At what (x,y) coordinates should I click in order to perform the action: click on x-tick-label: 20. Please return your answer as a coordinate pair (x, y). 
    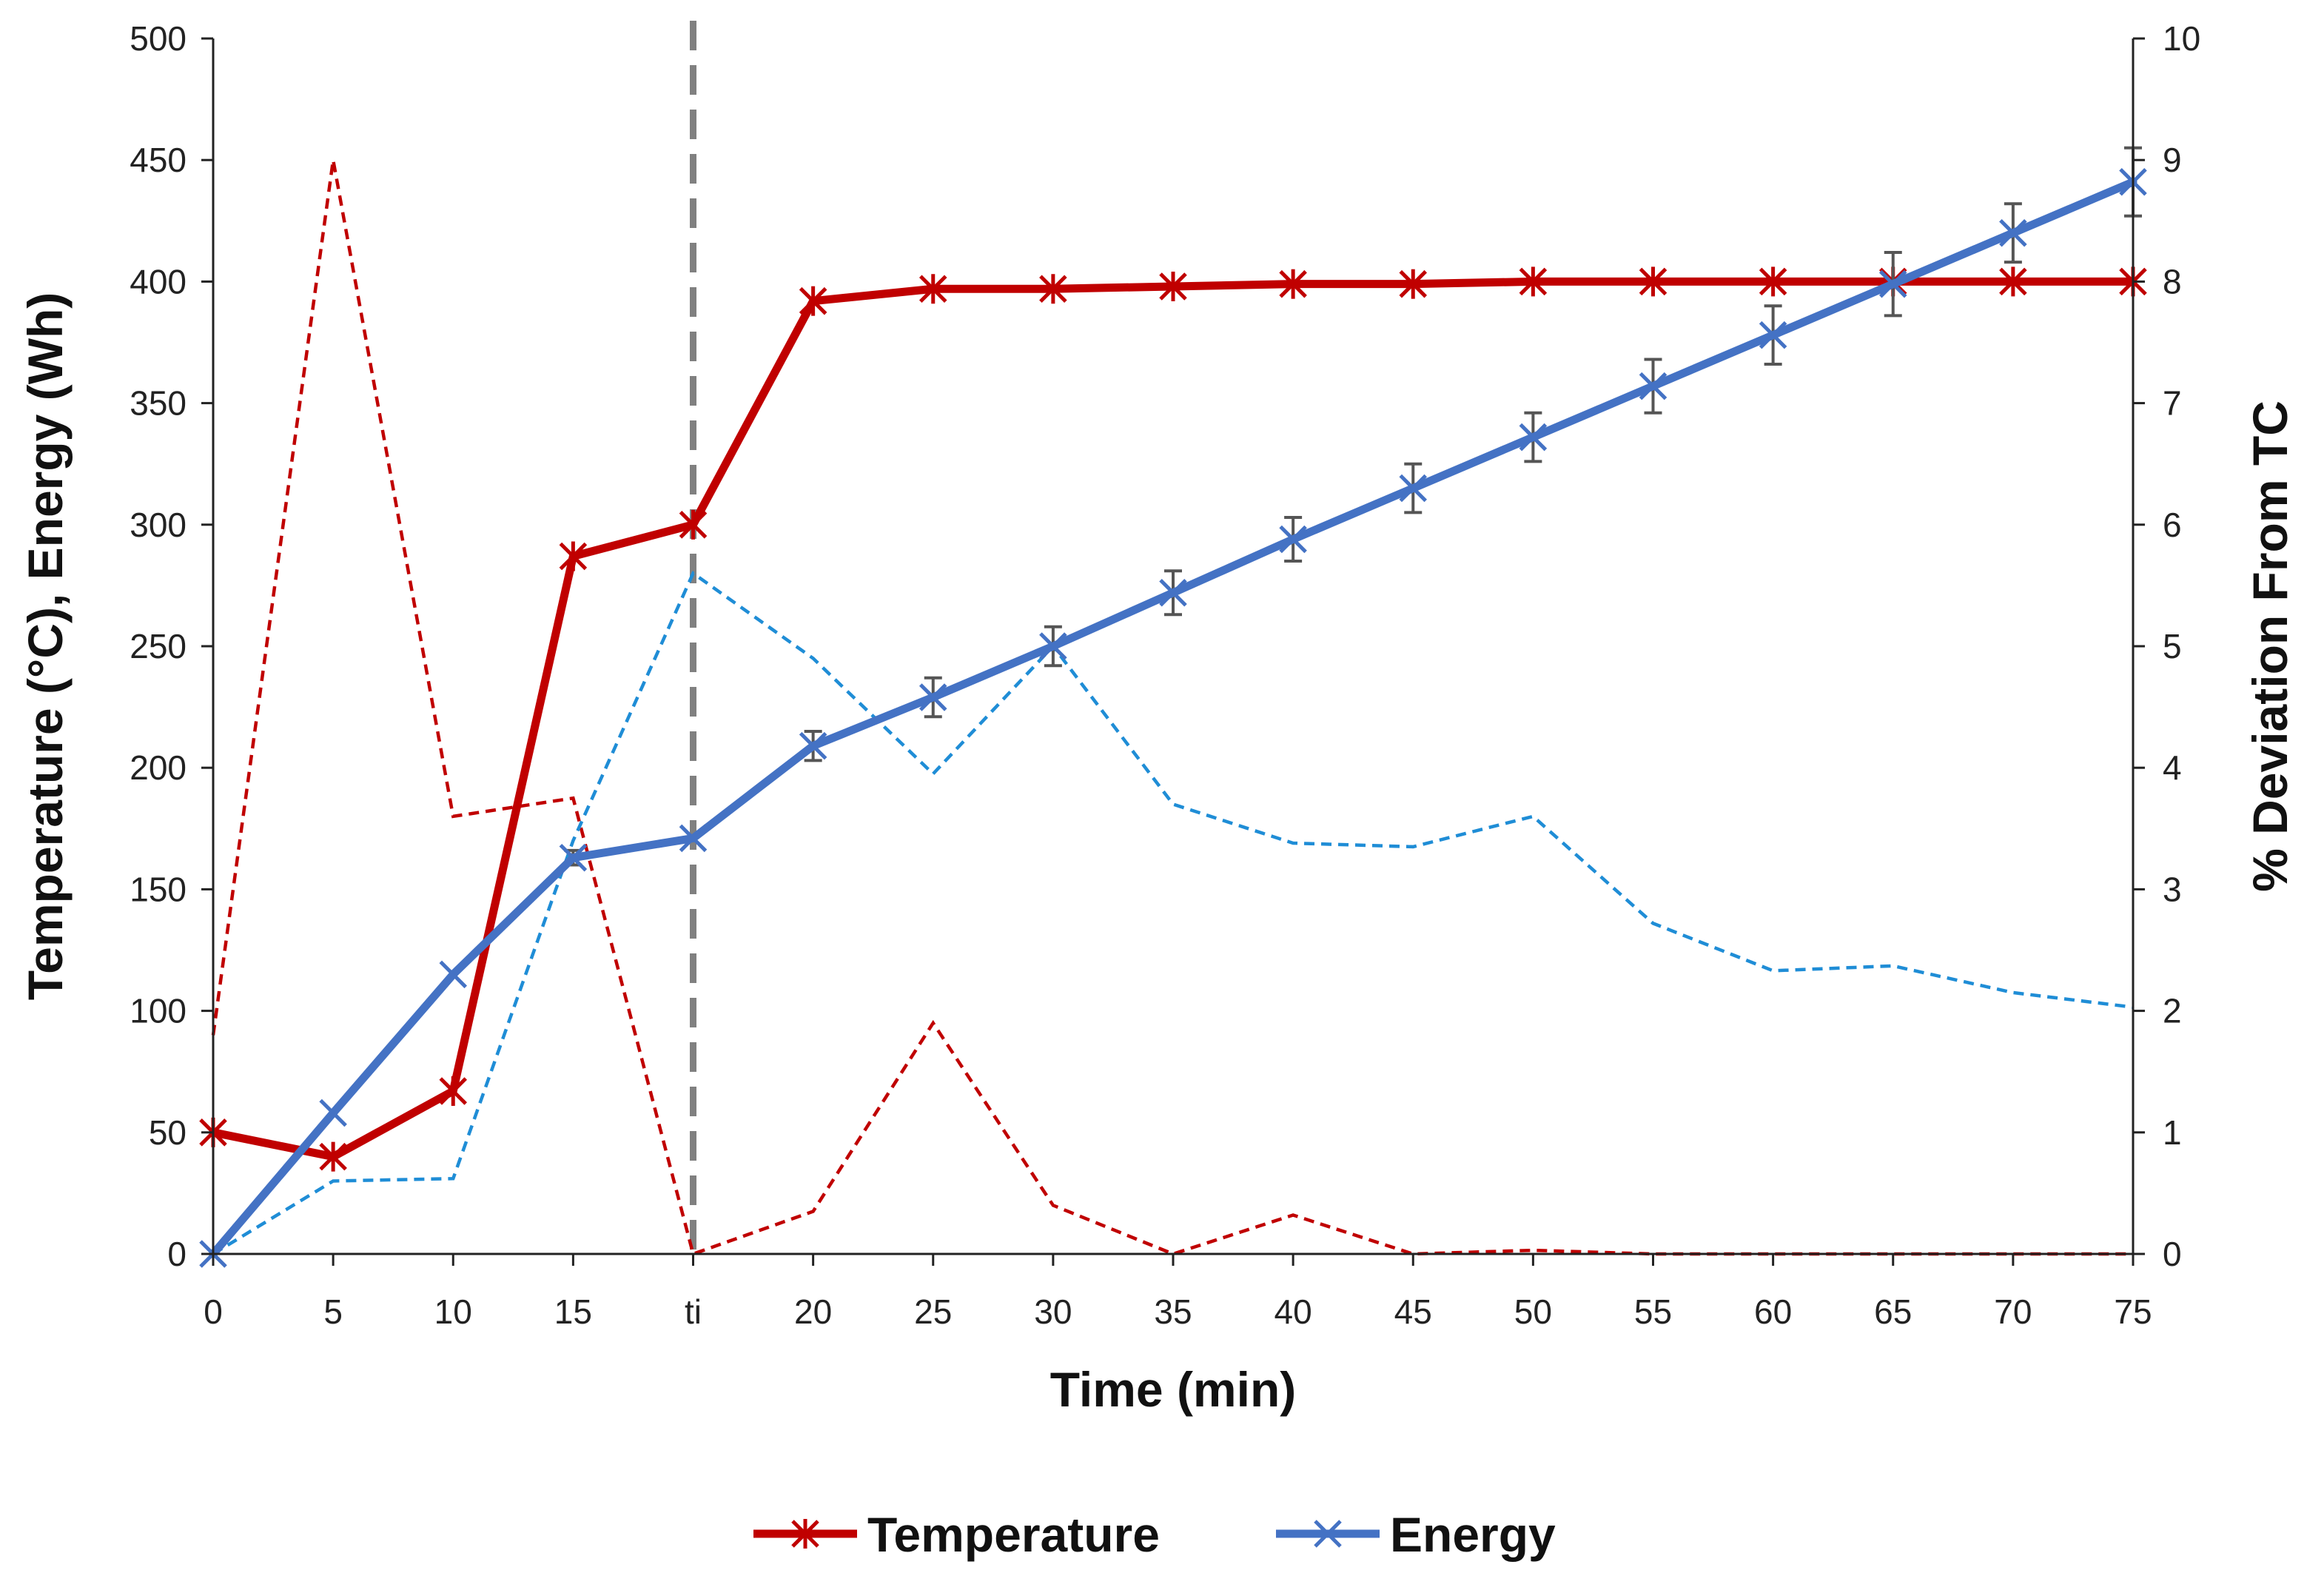
    Looking at the image, I should click on (813, 1311).